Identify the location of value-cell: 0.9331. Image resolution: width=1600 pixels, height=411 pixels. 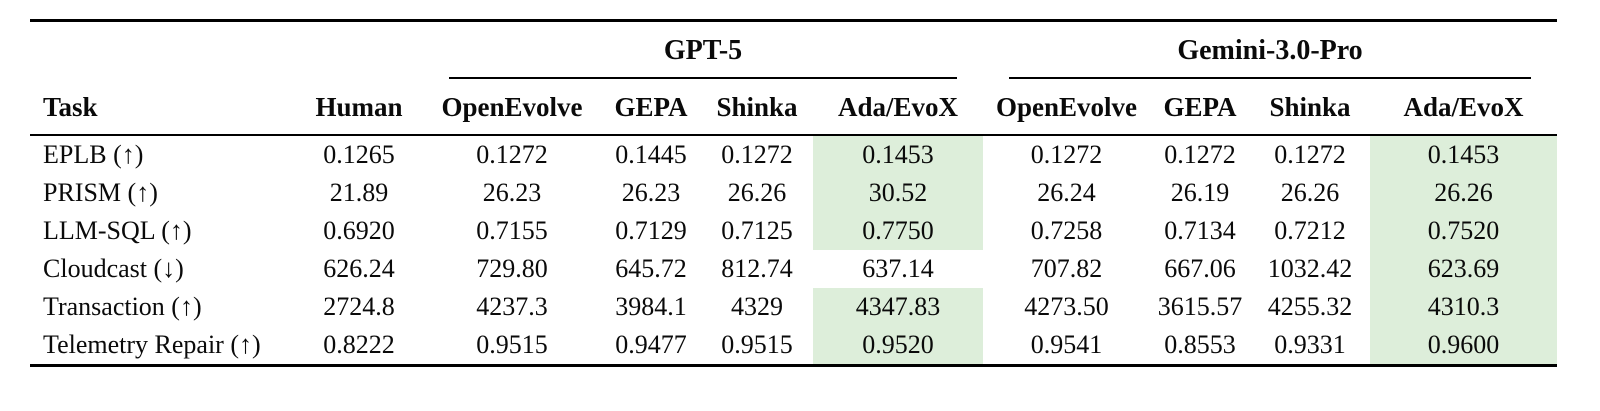
(1310, 344).